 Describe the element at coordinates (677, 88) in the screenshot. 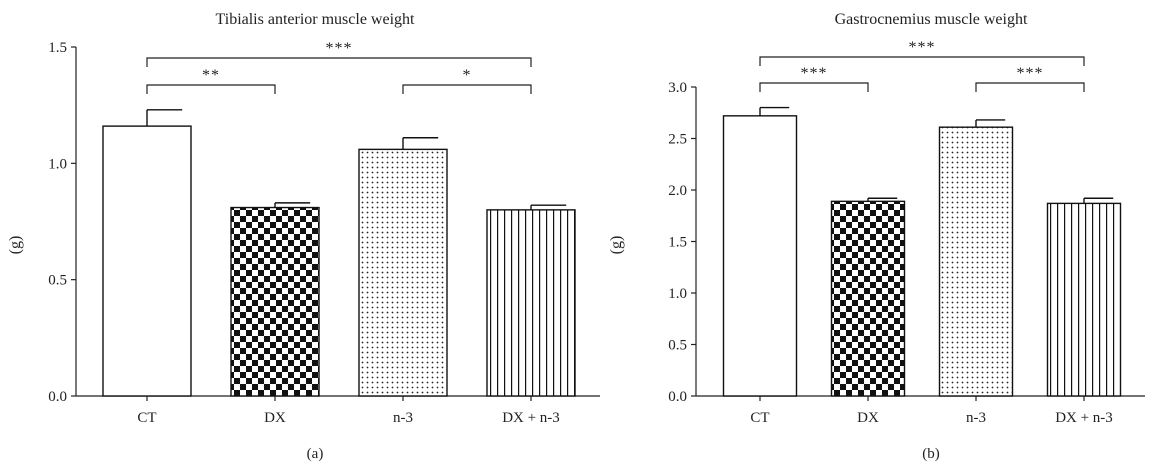

I see `y-tick-label: 3.0` at that location.